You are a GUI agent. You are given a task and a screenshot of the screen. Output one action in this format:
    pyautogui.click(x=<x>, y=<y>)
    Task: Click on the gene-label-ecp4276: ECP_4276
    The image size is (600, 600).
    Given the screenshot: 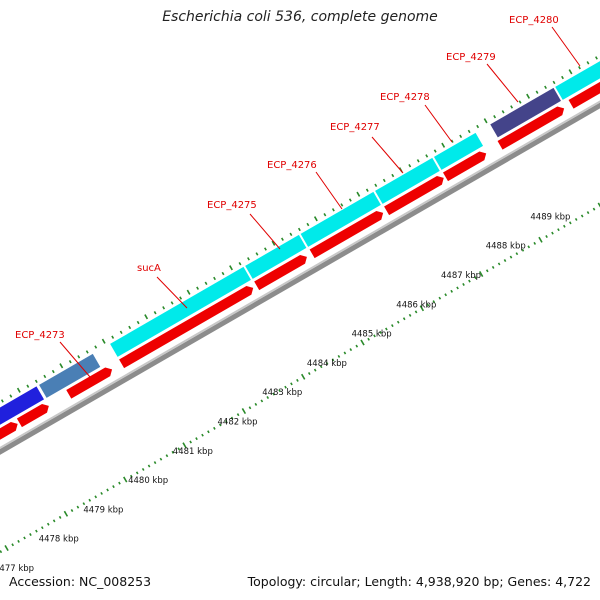 What is the action you would take?
    pyautogui.click(x=292, y=165)
    